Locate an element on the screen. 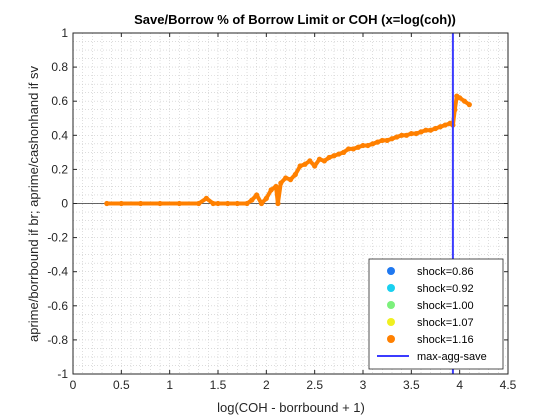  y-tick-label: 0.4 is located at coordinates (59, 135).